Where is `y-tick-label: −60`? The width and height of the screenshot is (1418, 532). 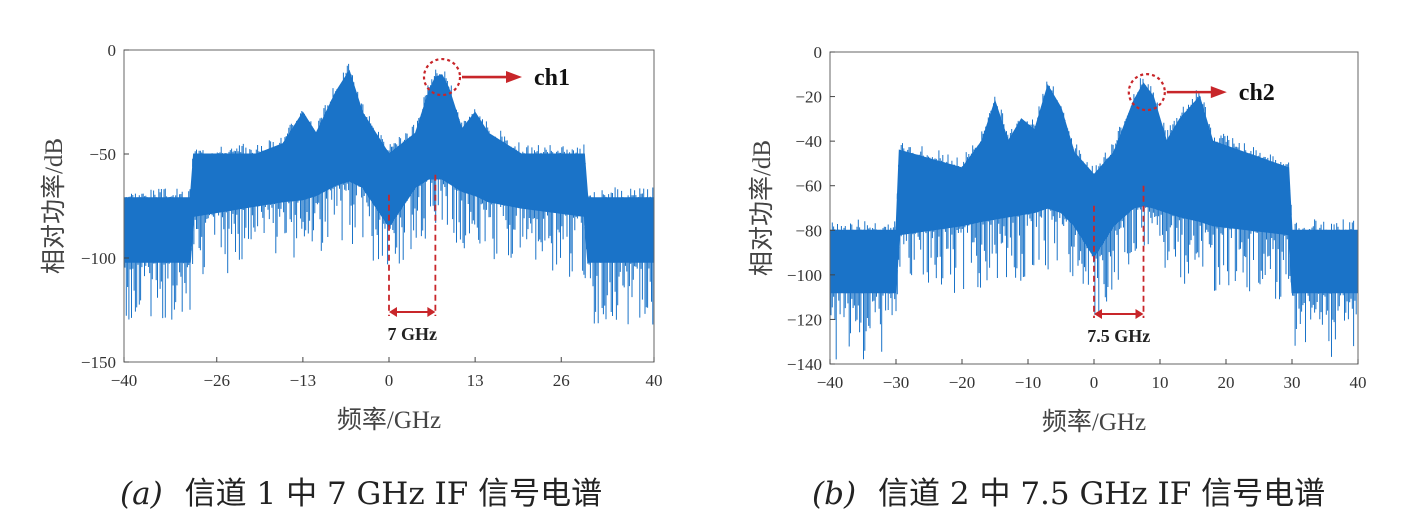 y-tick-label: −60 is located at coordinates (808, 186).